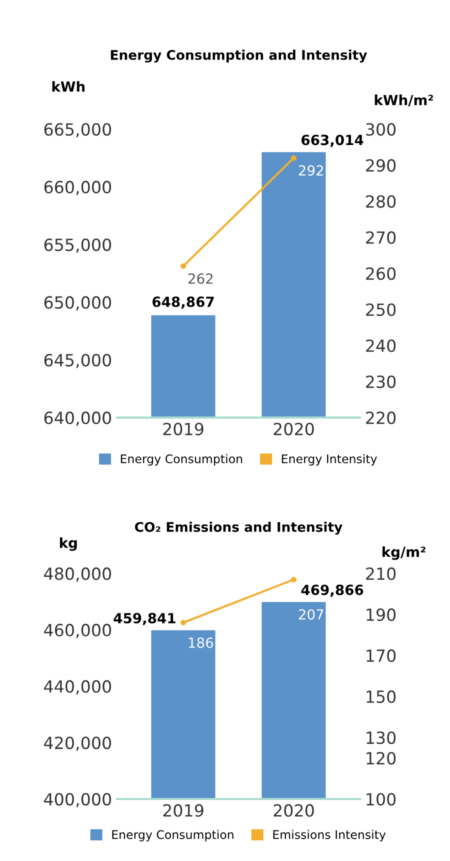  Describe the element at coordinates (381, 201) in the screenshot. I see `y2-tick-label: 280` at that location.